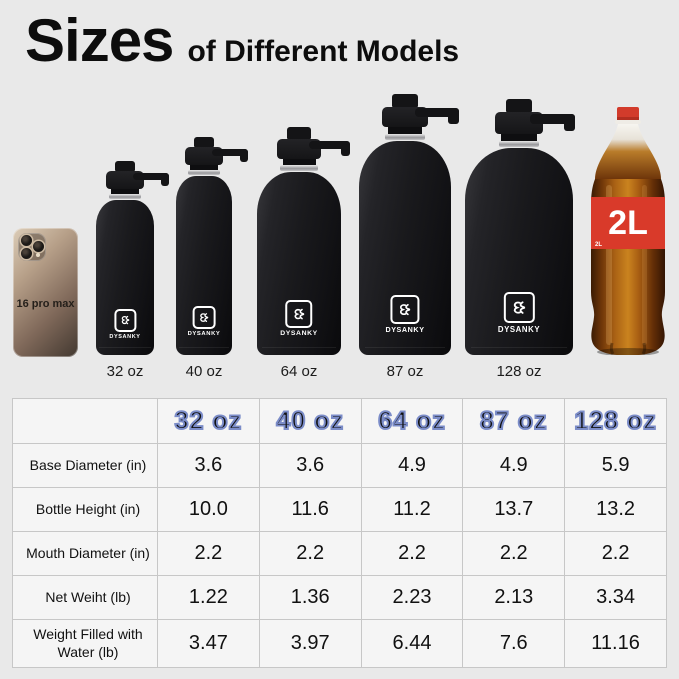 Image resolution: width=679 pixels, height=679 pixels. I want to click on spec-value-cell: 13.7, so click(514, 509).